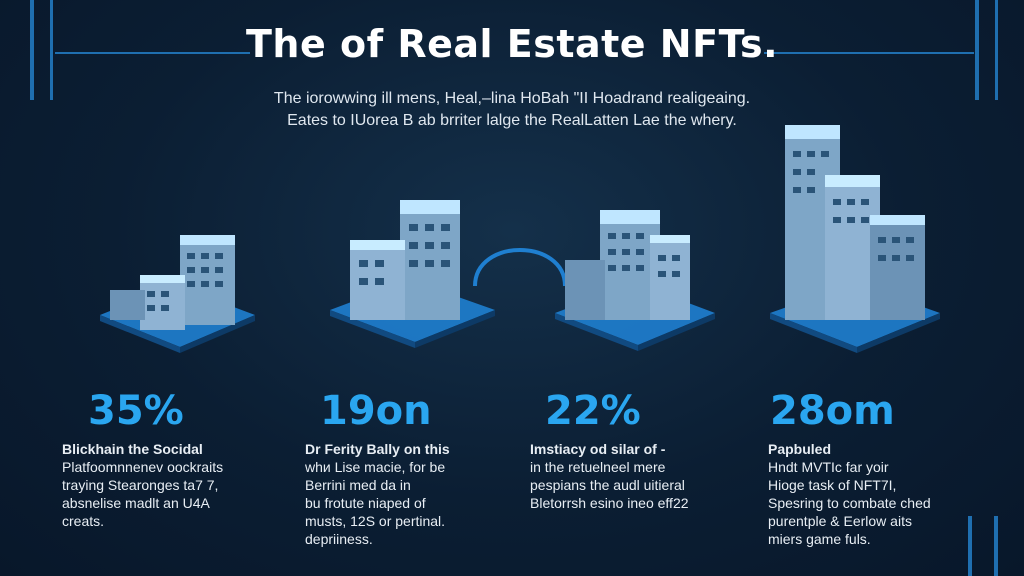 Image resolution: width=1024 pixels, height=576 pixels. I want to click on stat-heading-1: Blickhain the Socidal, so click(132, 449).